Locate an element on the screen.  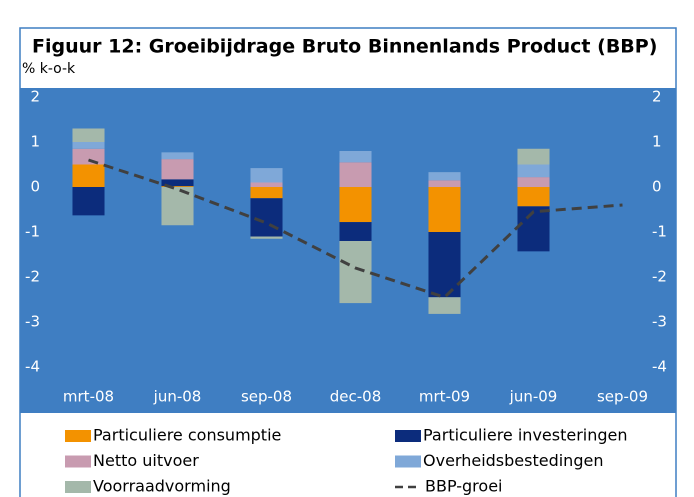
x-tick-label: jun-08 is located at coordinates (177, 397).